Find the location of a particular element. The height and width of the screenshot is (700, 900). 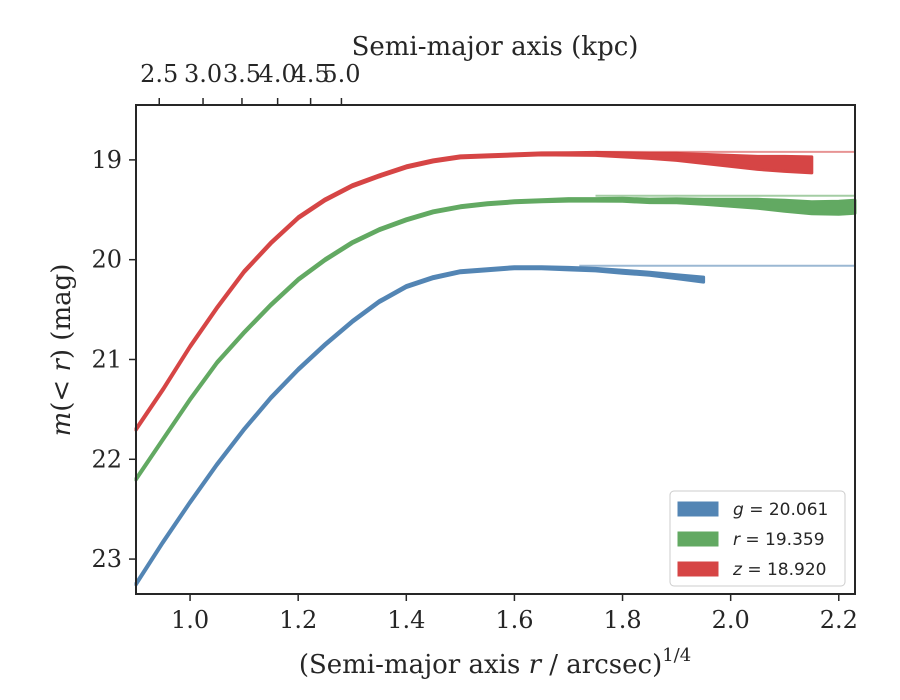

y-axis-title-var2: r is located at coordinates (62, 365).